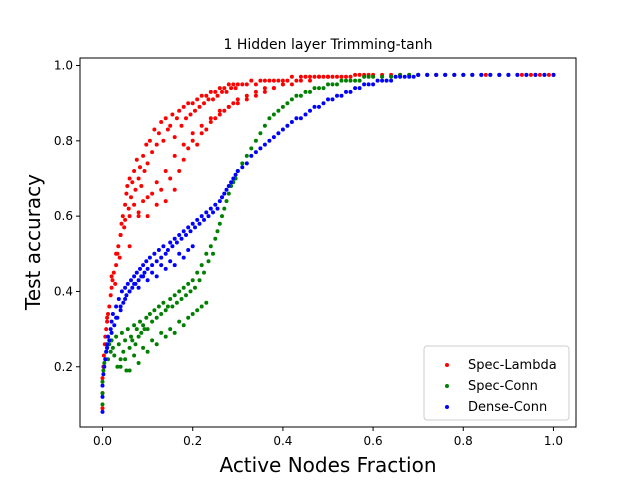 The height and width of the screenshot is (480, 640). What do you see at coordinates (192, 441) in the screenshot?
I see `x-tick-label: 0.2` at bounding box center [192, 441].